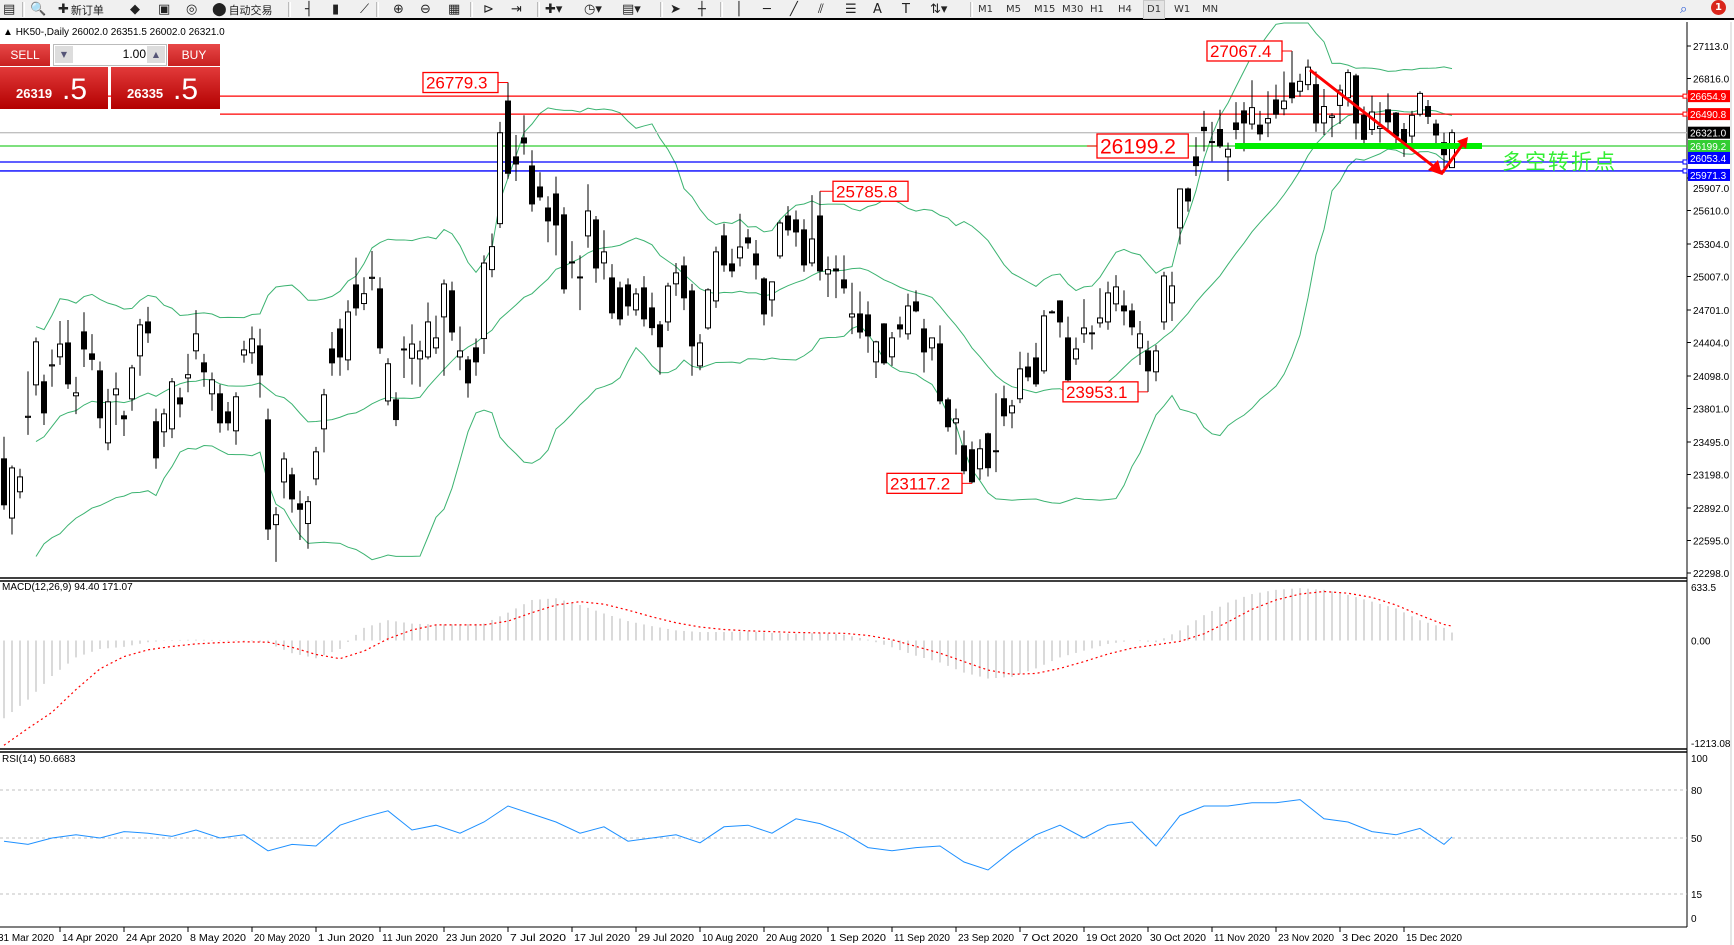 The image size is (1734, 945). I want to click on text-button: A, so click(877, 9).